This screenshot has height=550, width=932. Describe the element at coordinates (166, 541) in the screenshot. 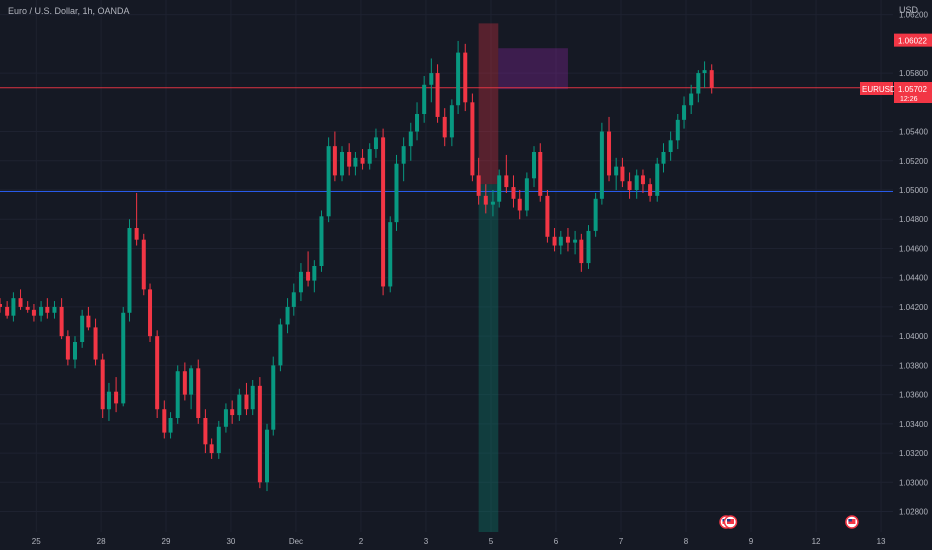

I see `x-tick-label: 29` at that location.